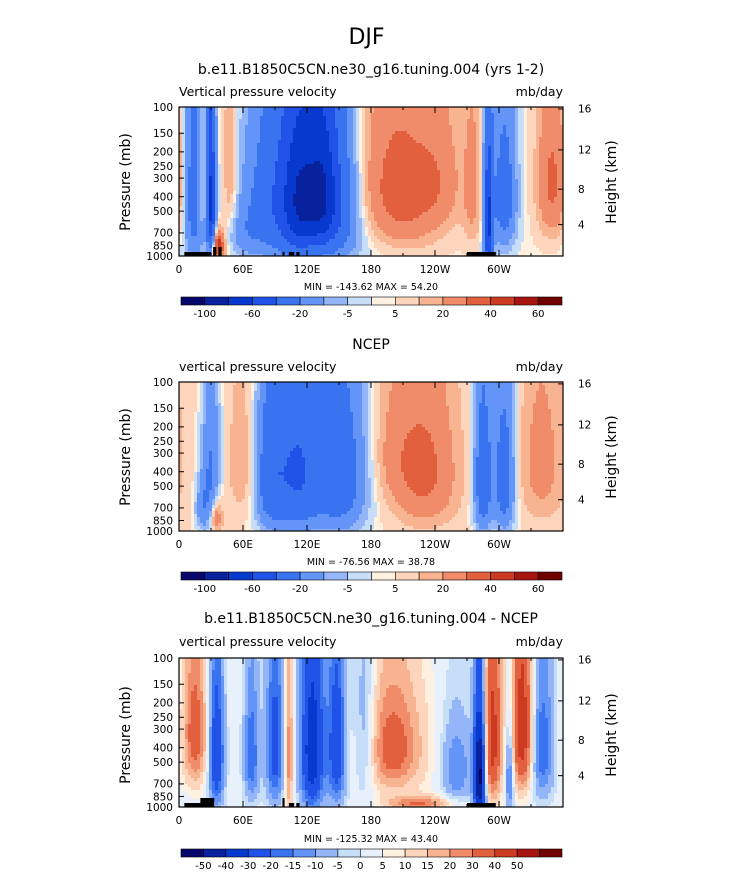 This screenshot has height=888, width=733. What do you see at coordinates (252, 589) in the screenshot?
I see `colorbar-label: -60` at bounding box center [252, 589].